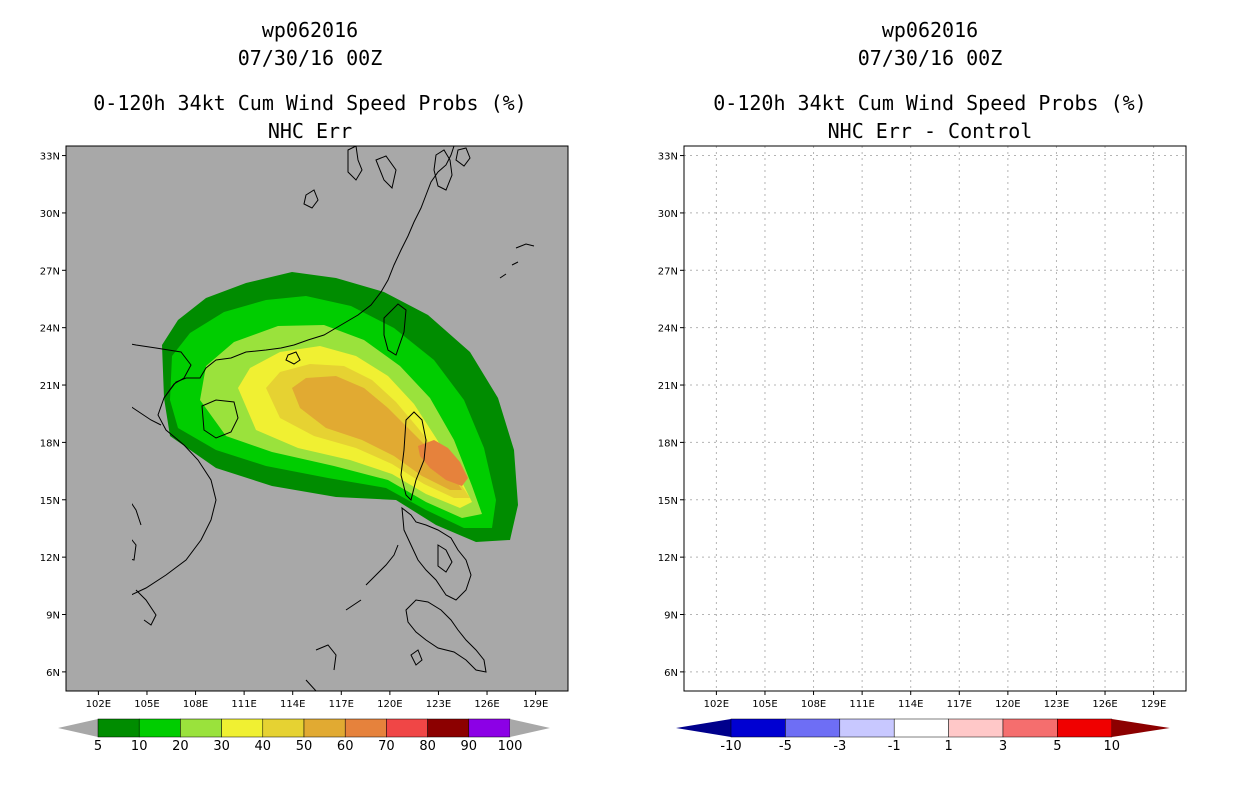 Image resolution: width=1236 pixels, height=800 pixels. I want to click on colorbar-label: 100, so click(510, 746).